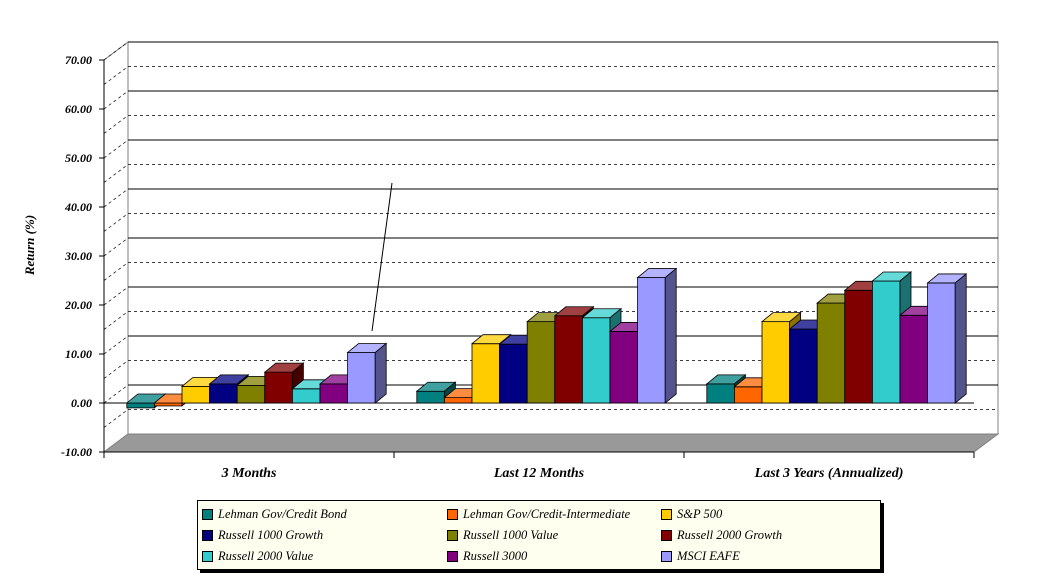 The height and width of the screenshot is (576, 1046). I want to click on floor, so click(551, 443).